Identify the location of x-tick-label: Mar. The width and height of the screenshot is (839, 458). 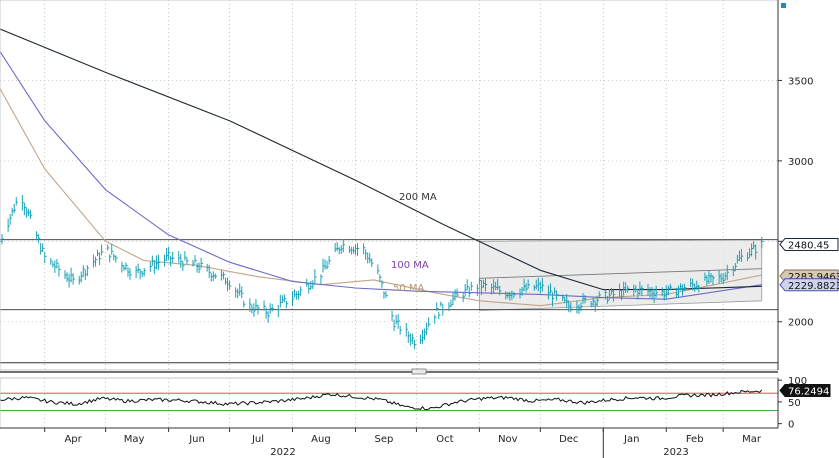
(752, 439).